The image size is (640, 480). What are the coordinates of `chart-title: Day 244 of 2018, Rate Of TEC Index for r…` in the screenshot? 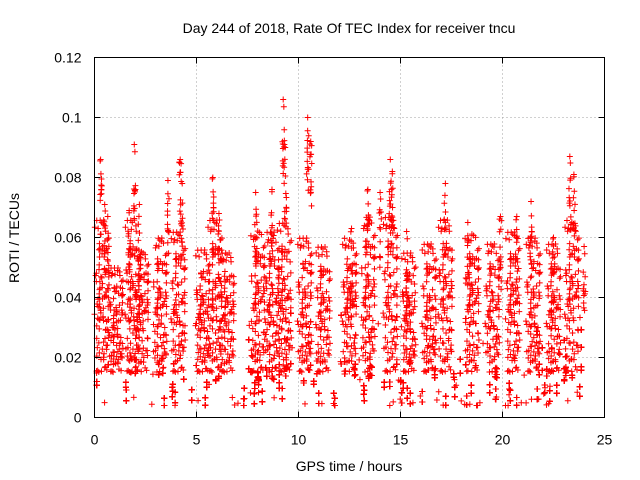 It's located at (349, 28).